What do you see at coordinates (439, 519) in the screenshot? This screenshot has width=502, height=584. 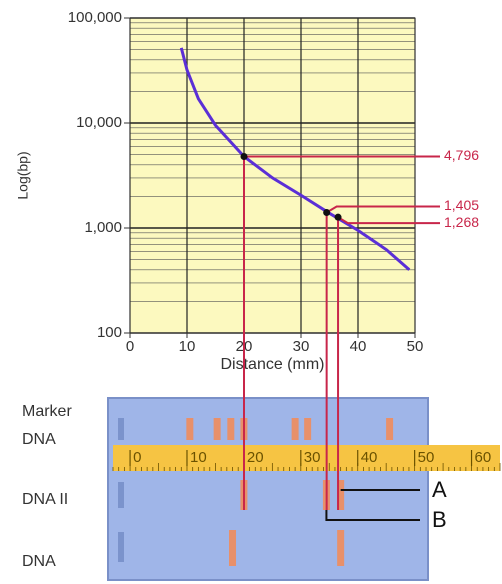 I see `annotation-label: B` at bounding box center [439, 519].